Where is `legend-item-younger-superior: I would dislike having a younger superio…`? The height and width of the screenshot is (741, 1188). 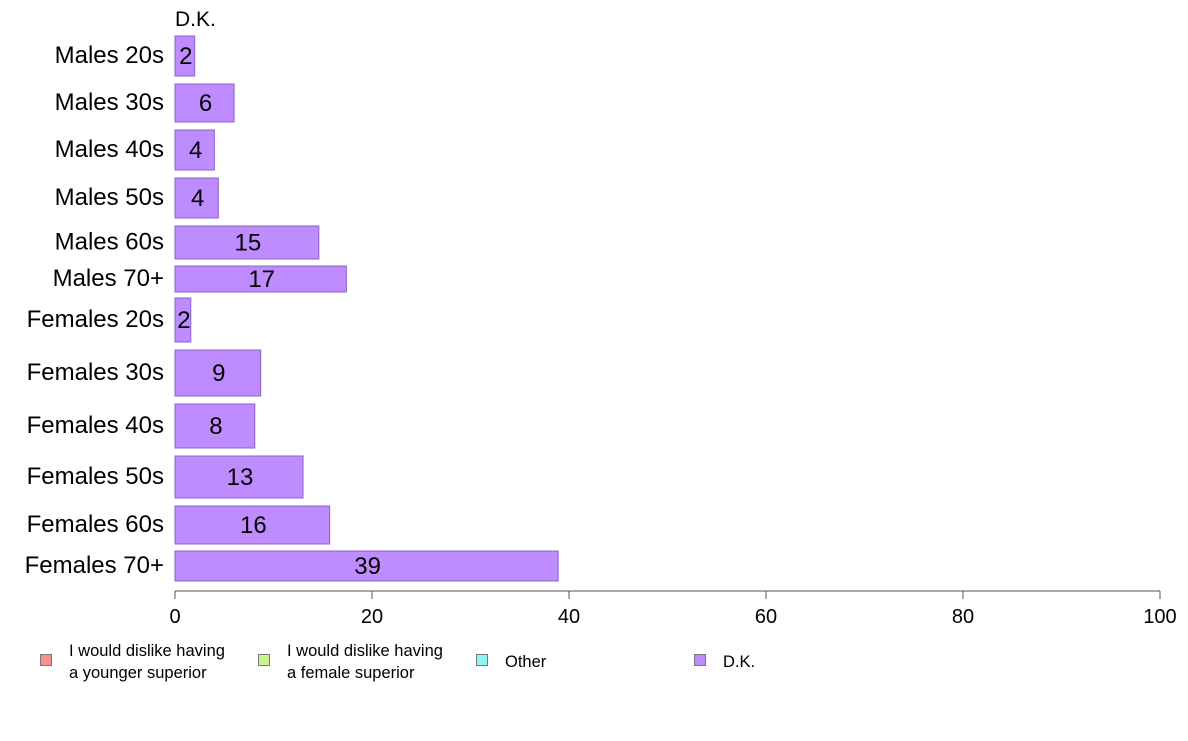 legend-item-younger-superior: I would dislike having a younger superio… is located at coordinates (132, 662).